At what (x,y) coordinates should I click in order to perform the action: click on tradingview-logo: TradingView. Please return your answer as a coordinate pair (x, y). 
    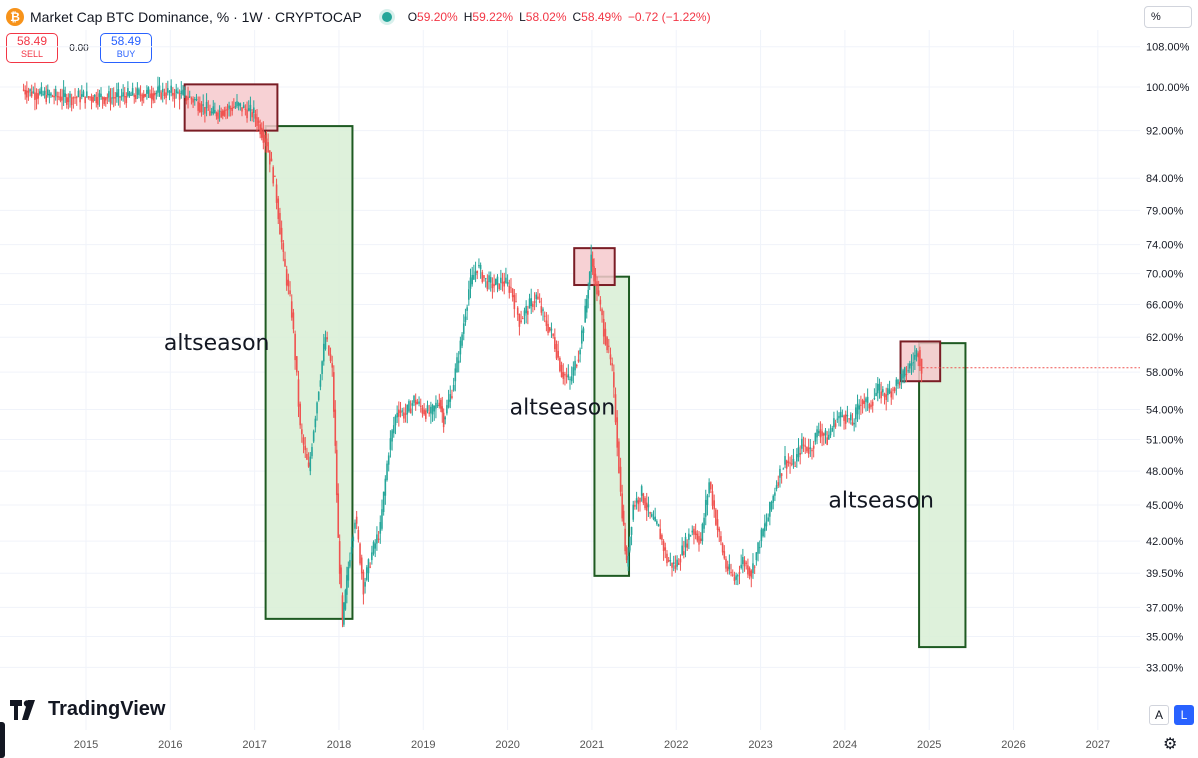
    Looking at the image, I should click on (87, 709).